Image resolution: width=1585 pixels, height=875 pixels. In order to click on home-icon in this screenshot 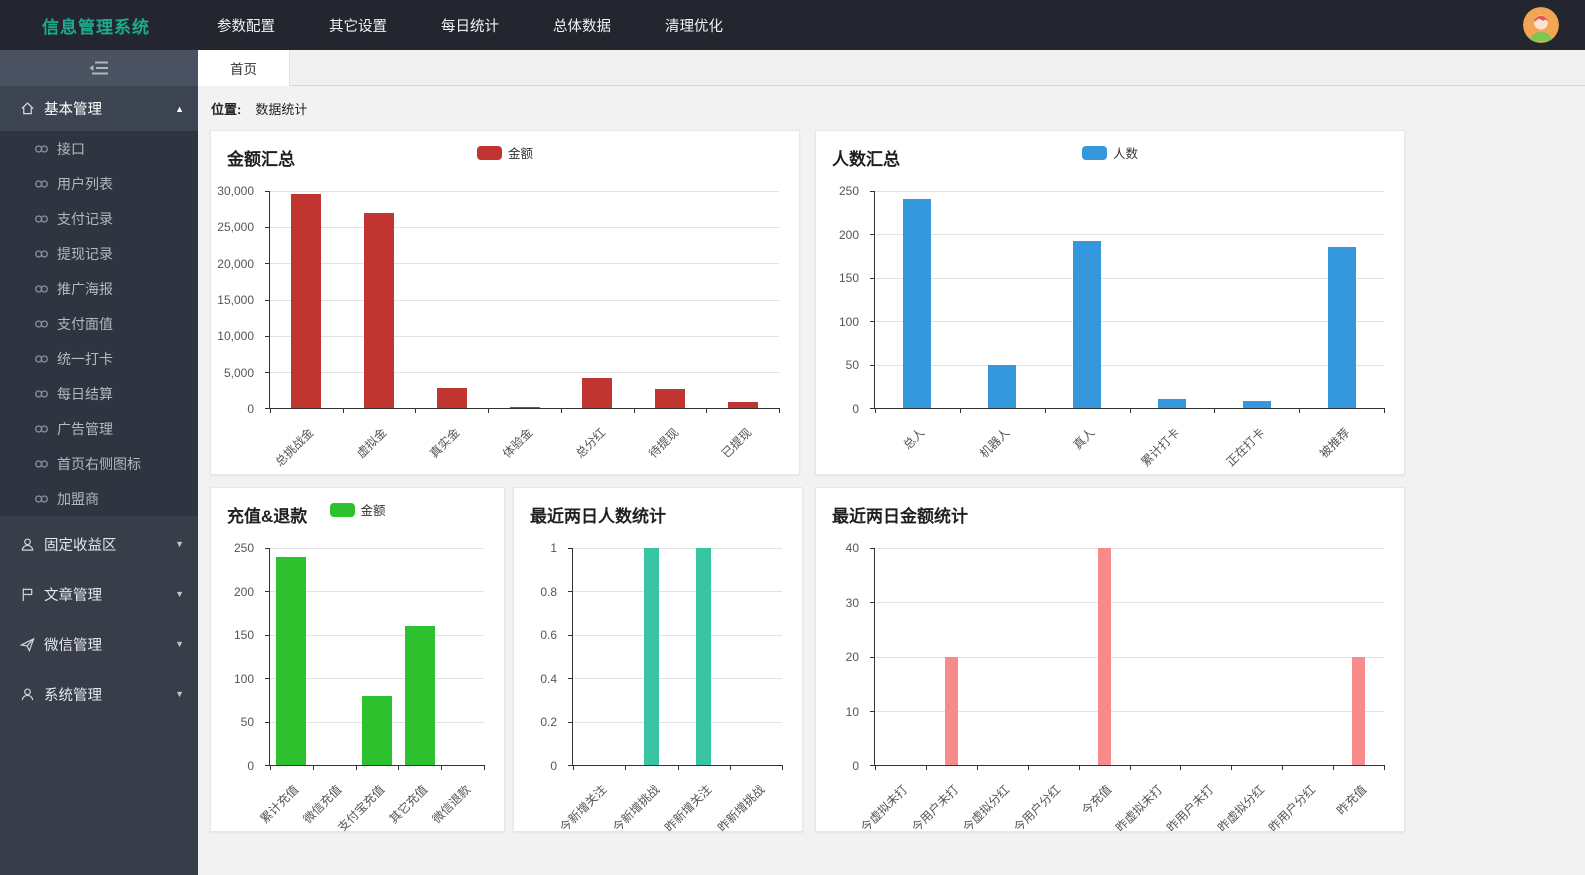, I will do `click(27, 108)`.